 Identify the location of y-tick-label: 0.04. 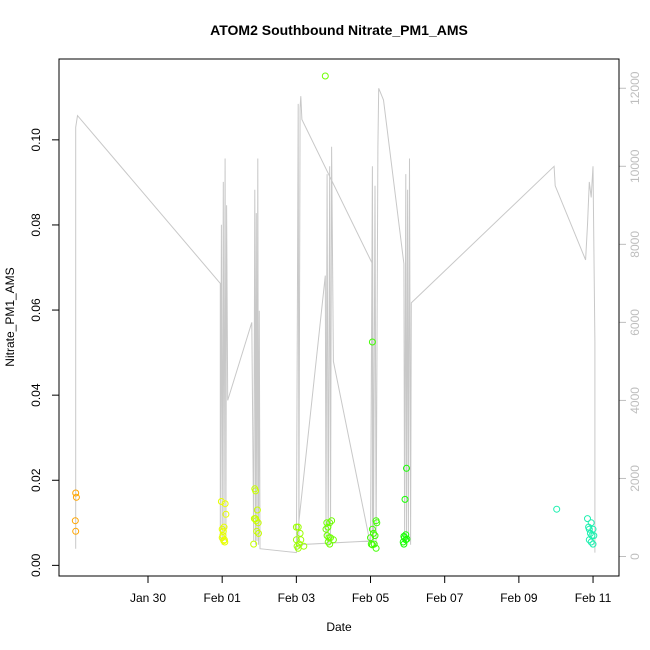
(36, 395).